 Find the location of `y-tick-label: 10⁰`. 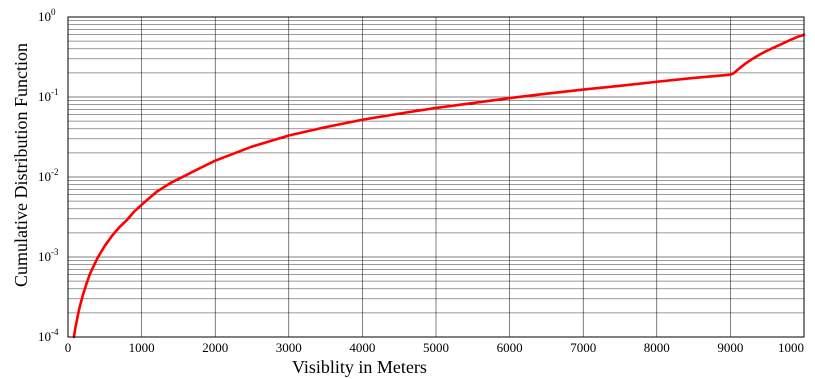

y-tick-label: 10⁰ is located at coordinates (47, 15).